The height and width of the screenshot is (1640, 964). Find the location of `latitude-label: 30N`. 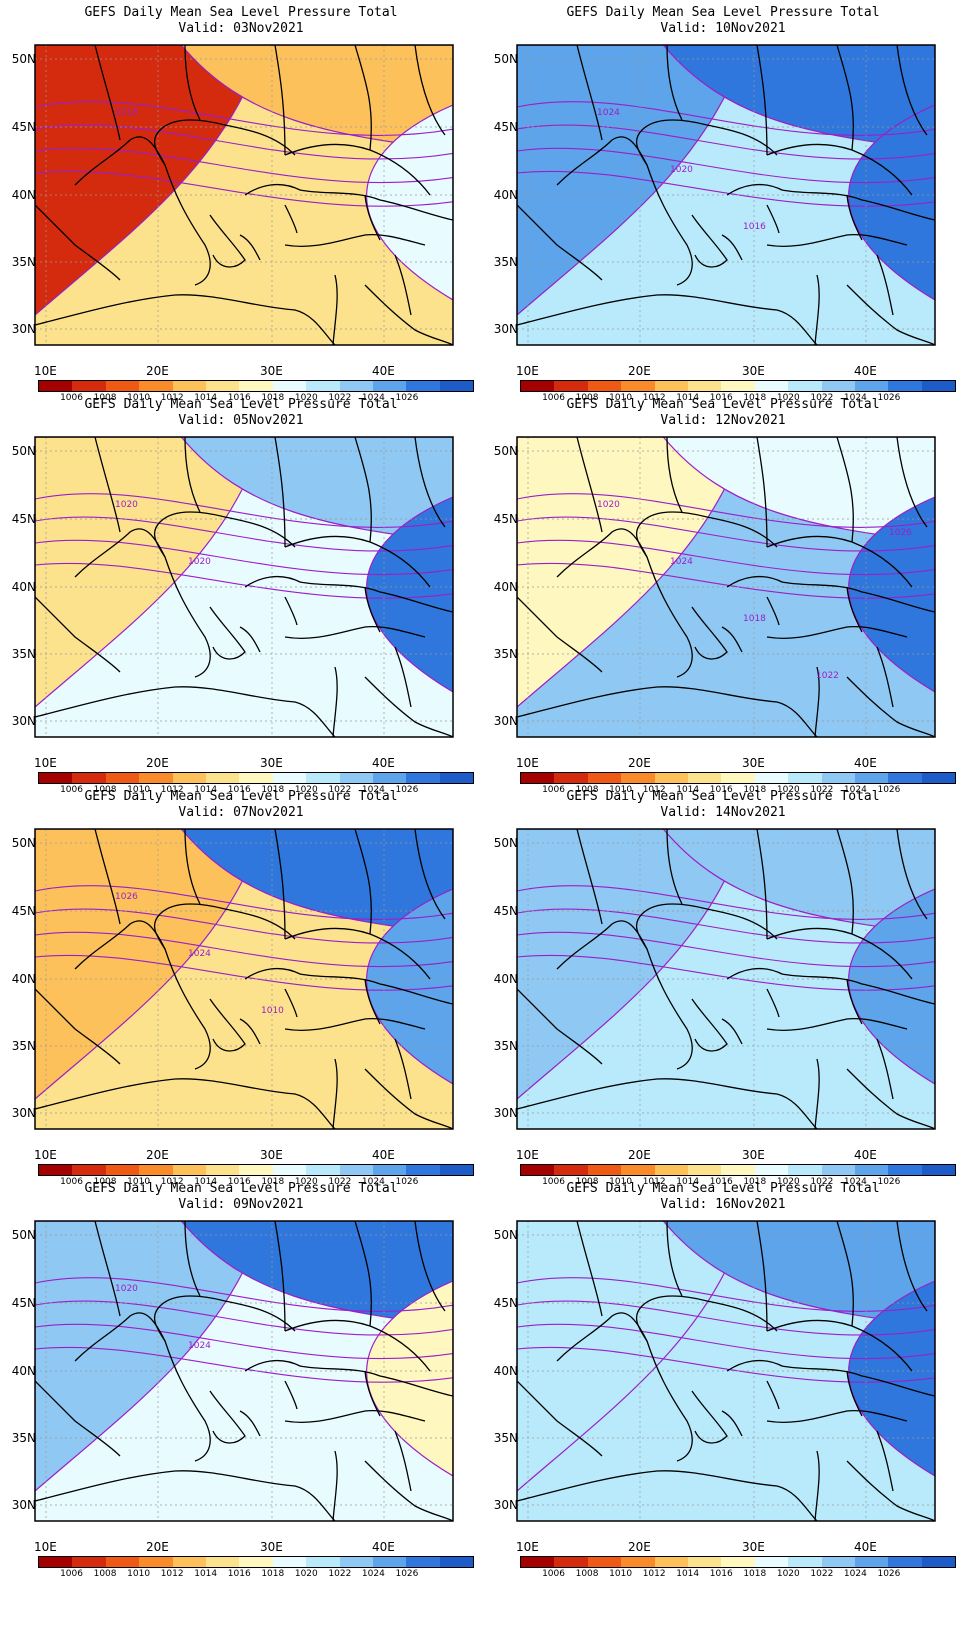

latitude-label: 30N is located at coordinates (23, 329).